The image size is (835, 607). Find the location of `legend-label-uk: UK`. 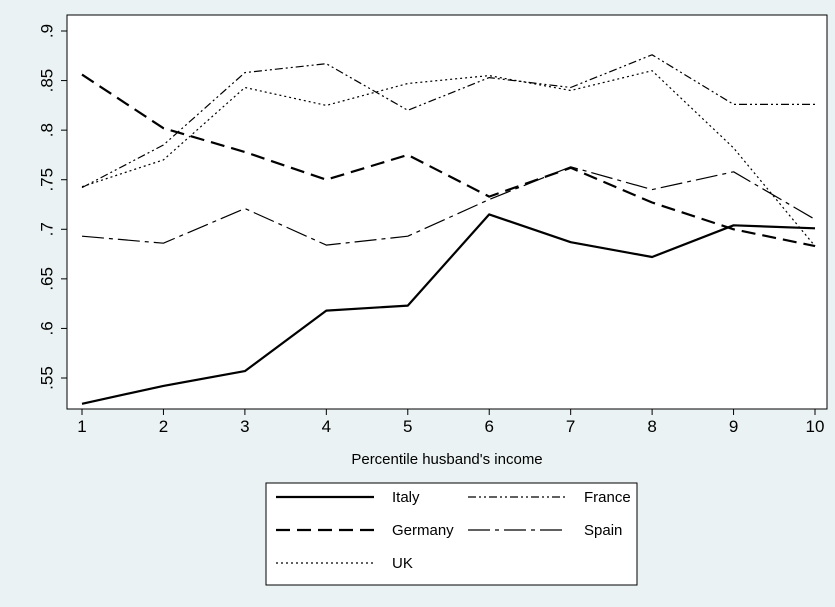

legend-label-uk: UK is located at coordinates (402, 563).